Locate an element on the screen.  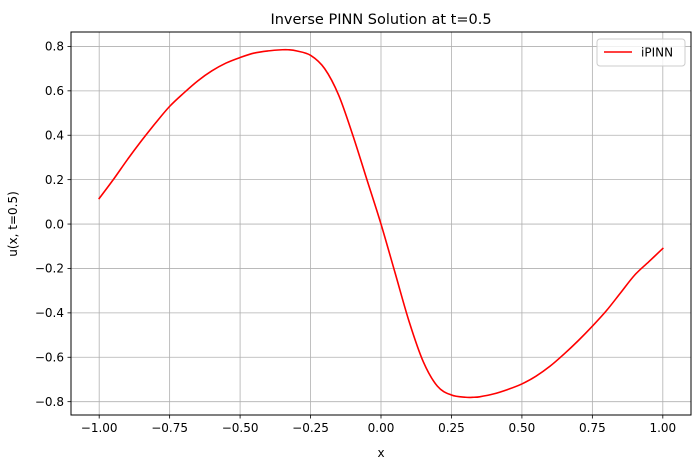
y-axis-title: u(x, t=0.5) is located at coordinates (13, 224).